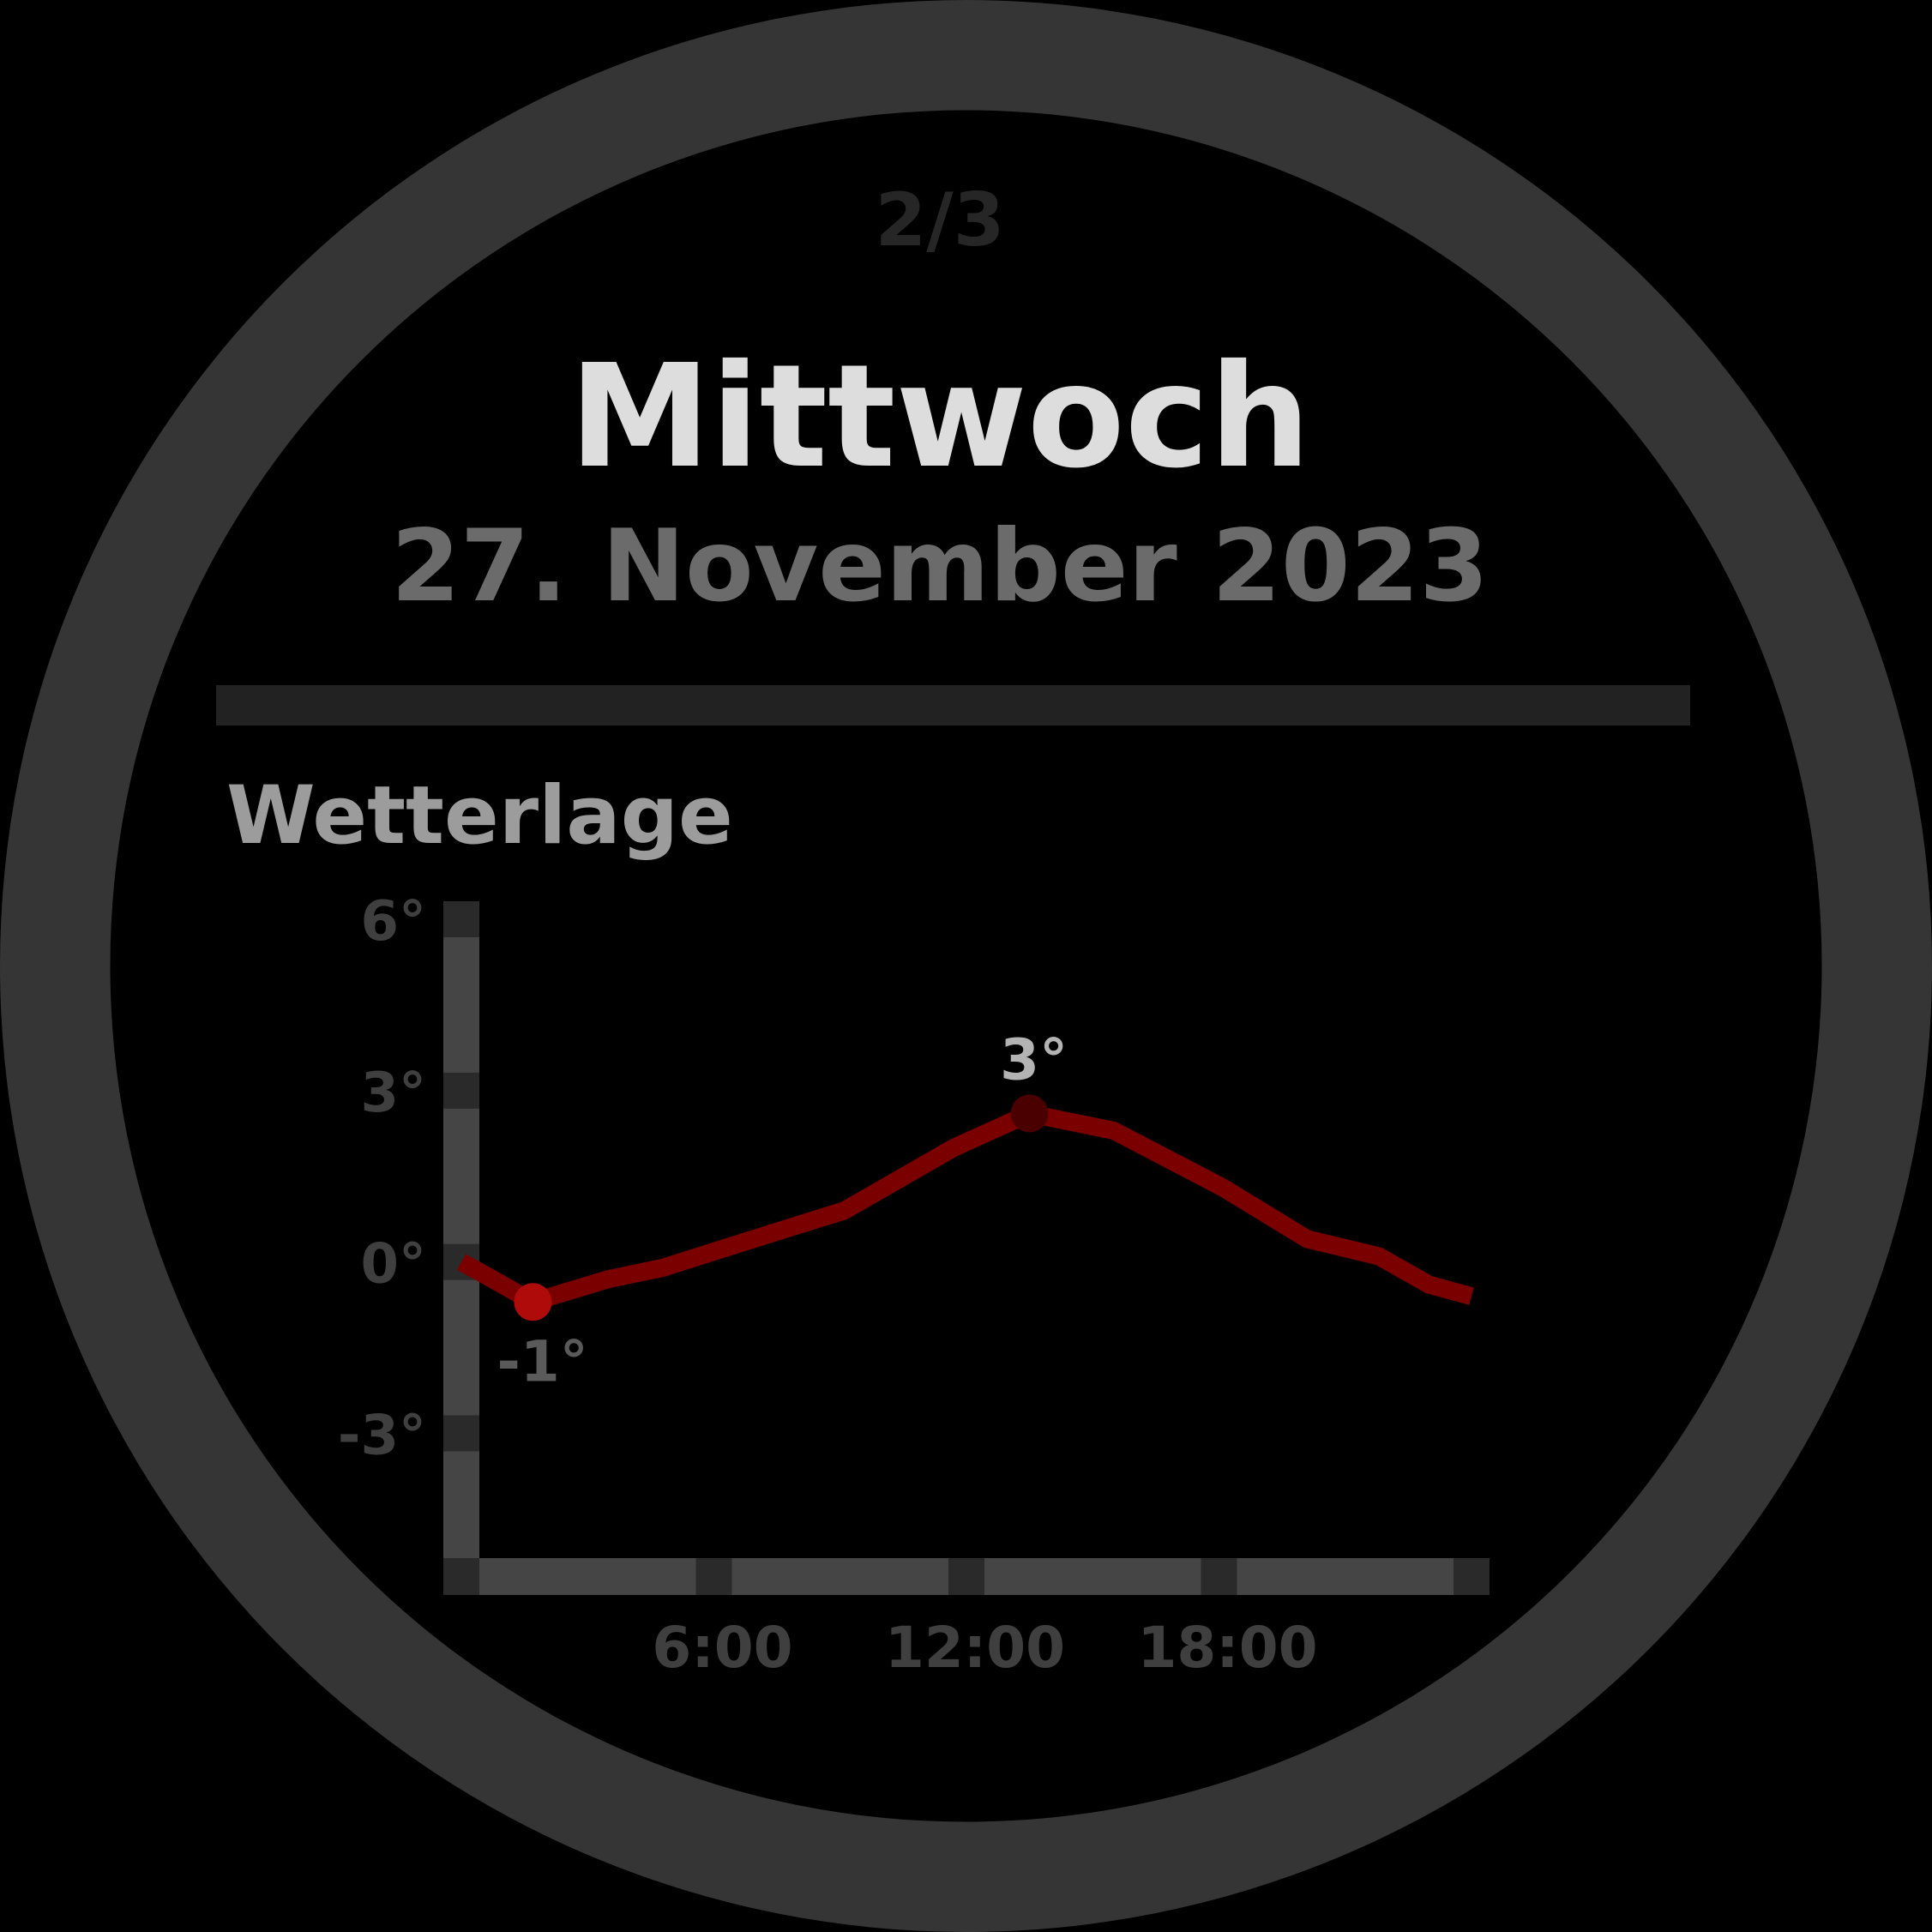 This screenshot has height=1932, width=1932. I want to click on section-title: Wetterlage, so click(480, 816).